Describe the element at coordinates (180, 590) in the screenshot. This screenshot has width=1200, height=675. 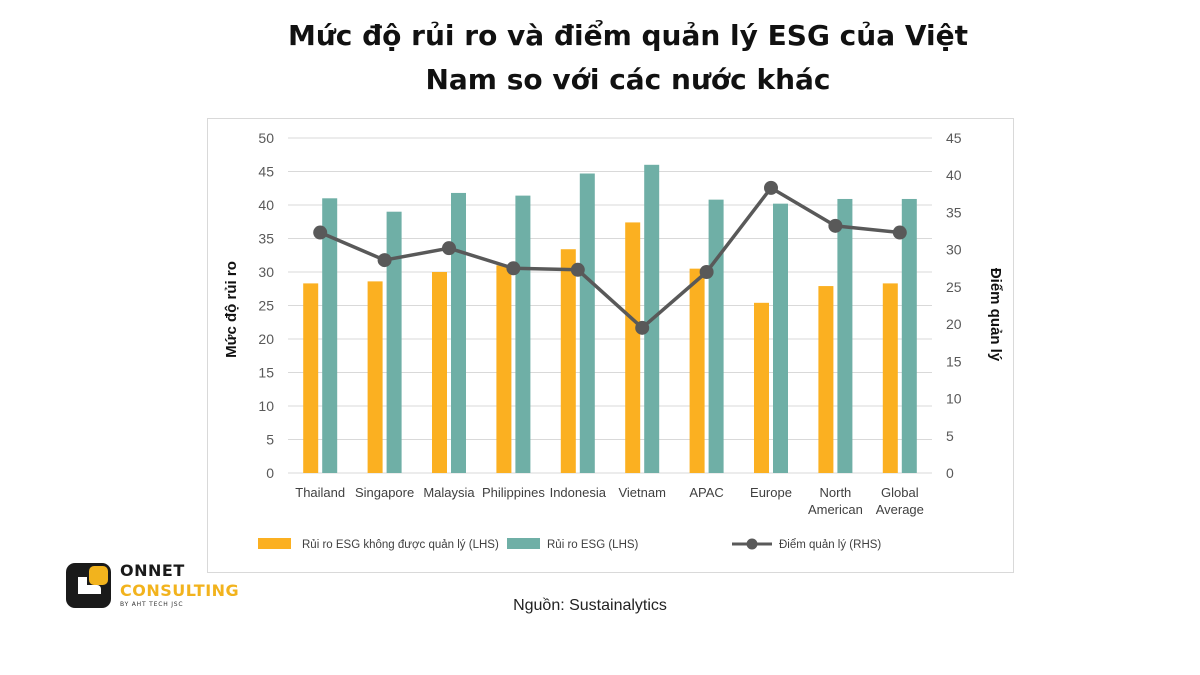
I see `logo-subtitle: CONSULTING` at that location.